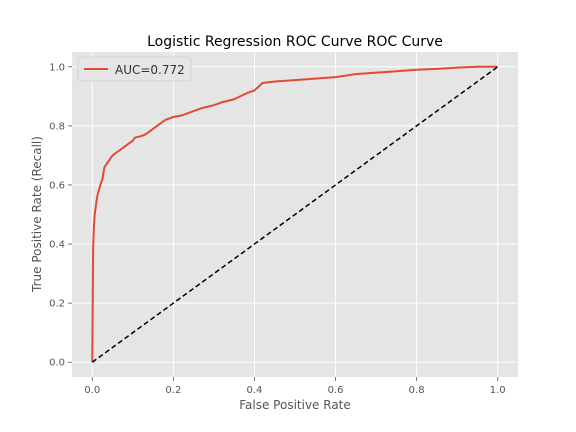 Image resolution: width=576 pixels, height=432 pixels. Describe the element at coordinates (295, 42) in the screenshot. I see `chart-title: Logistic Regression ROC Curve ROC Curve` at that location.